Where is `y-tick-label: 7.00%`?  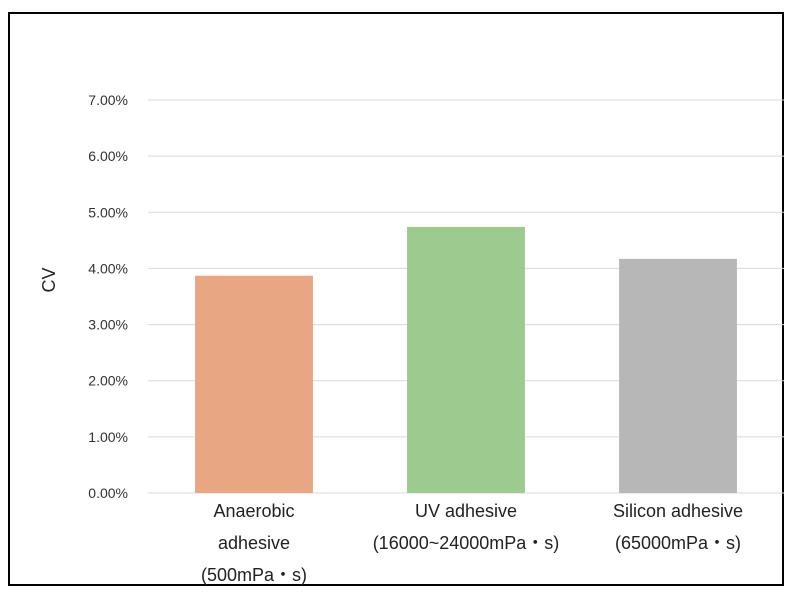
y-tick-label: 7.00% is located at coordinates (108, 100).